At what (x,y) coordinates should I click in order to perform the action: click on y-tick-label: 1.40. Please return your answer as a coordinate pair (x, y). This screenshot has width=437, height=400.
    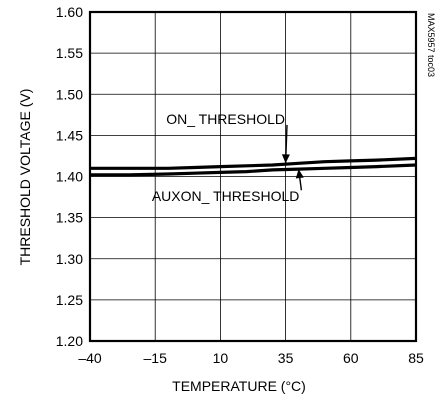
    Looking at the image, I should click on (69, 177).